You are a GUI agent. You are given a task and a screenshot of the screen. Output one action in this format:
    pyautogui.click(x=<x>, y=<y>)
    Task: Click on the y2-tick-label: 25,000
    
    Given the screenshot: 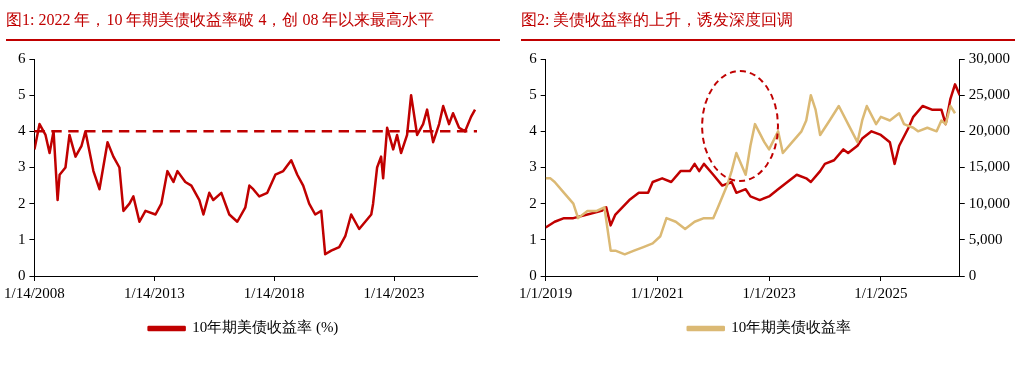 What is the action you would take?
    pyautogui.click(x=989, y=94)
    